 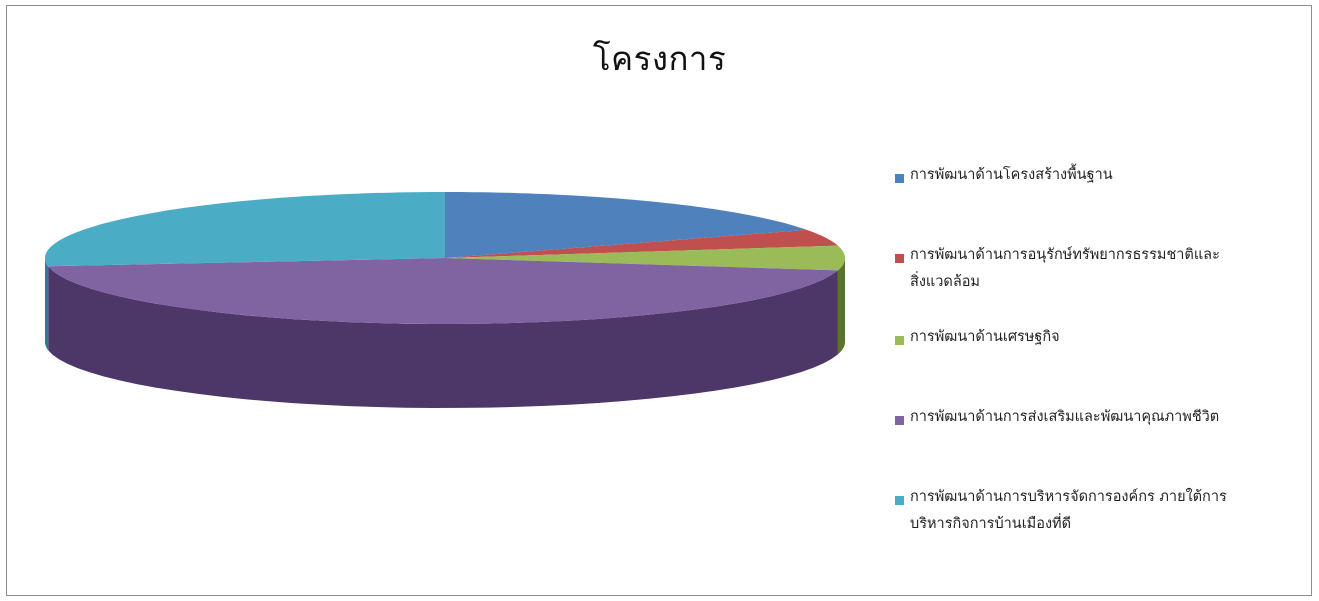 I want to click on legend-item-infrastructure: การพัฒนาด้านโครงสร้างพื้นฐาน, so click(x=1095, y=178).